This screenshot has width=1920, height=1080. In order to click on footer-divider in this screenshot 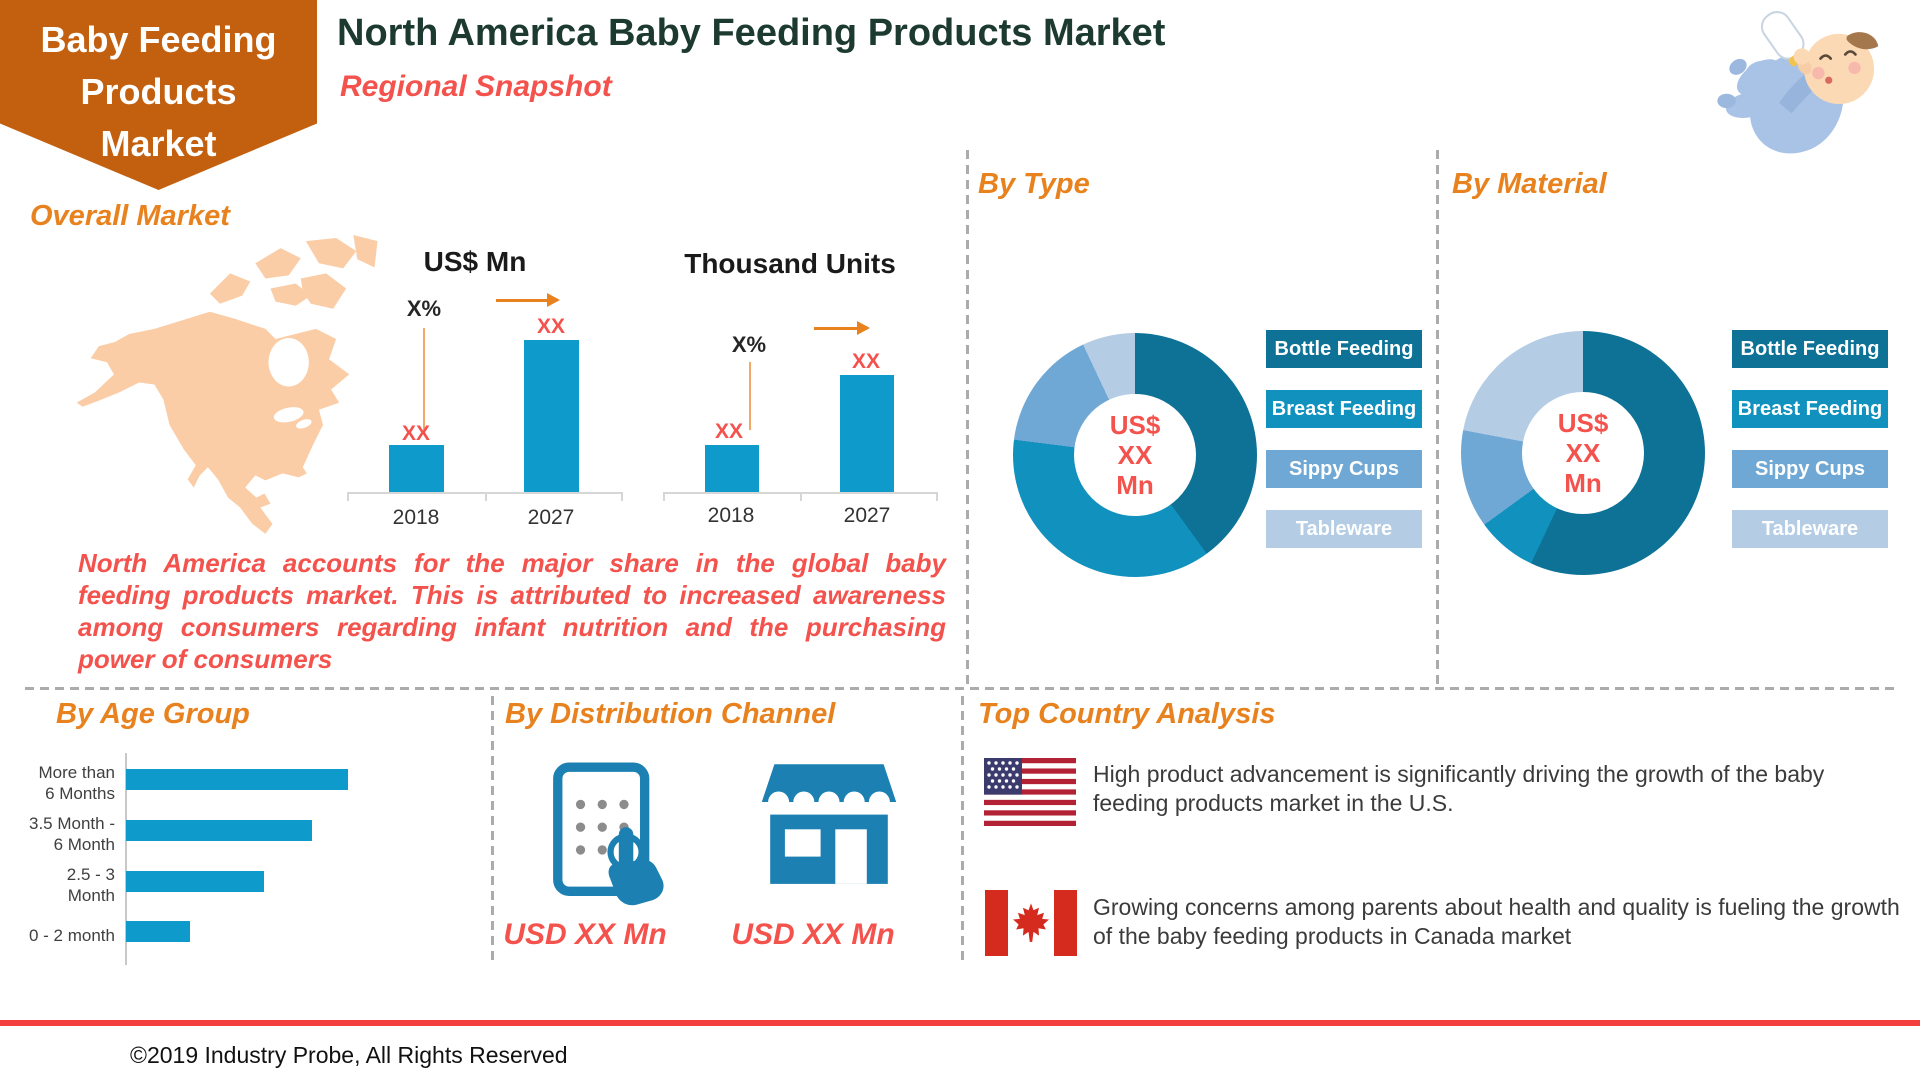, I will do `click(960, 1023)`.